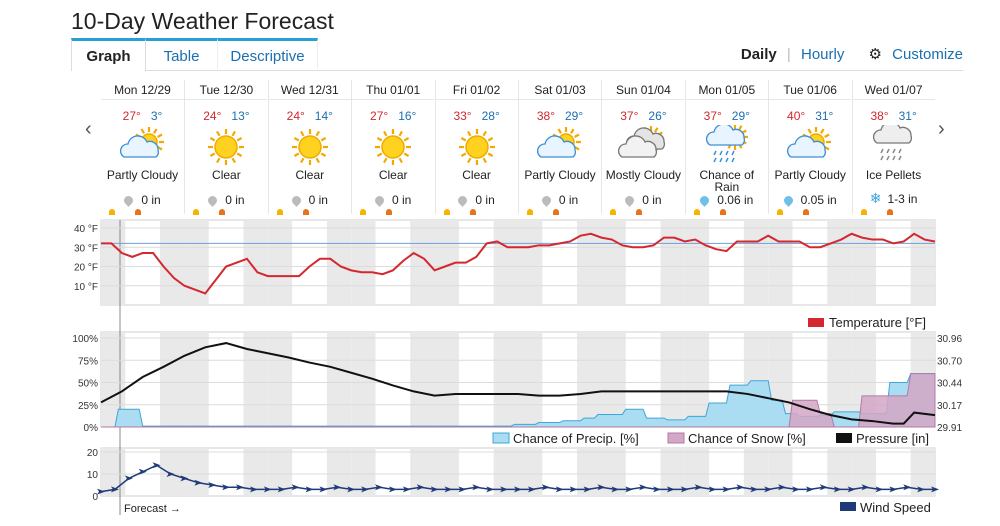 Image resolution: width=1000 pixels, height=526 pixels. I want to click on day-card: Sun 01/04 37° 26° Mostly Cloudy 0 in, so click(643, 147).